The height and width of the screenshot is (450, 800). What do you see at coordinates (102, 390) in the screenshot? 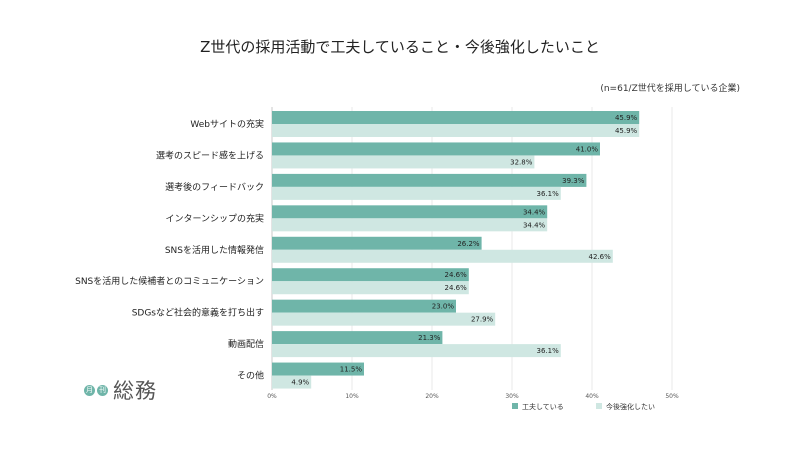
I see `logo-dot-2: 刊` at bounding box center [102, 390].